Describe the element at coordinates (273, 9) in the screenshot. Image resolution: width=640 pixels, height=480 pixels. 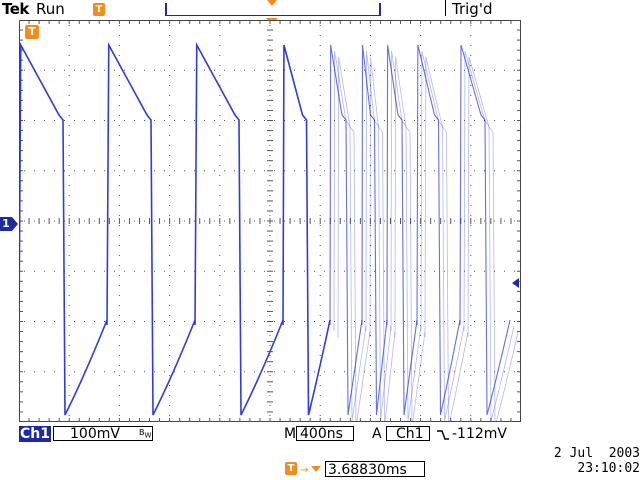
I see `record-length-indicator` at that location.